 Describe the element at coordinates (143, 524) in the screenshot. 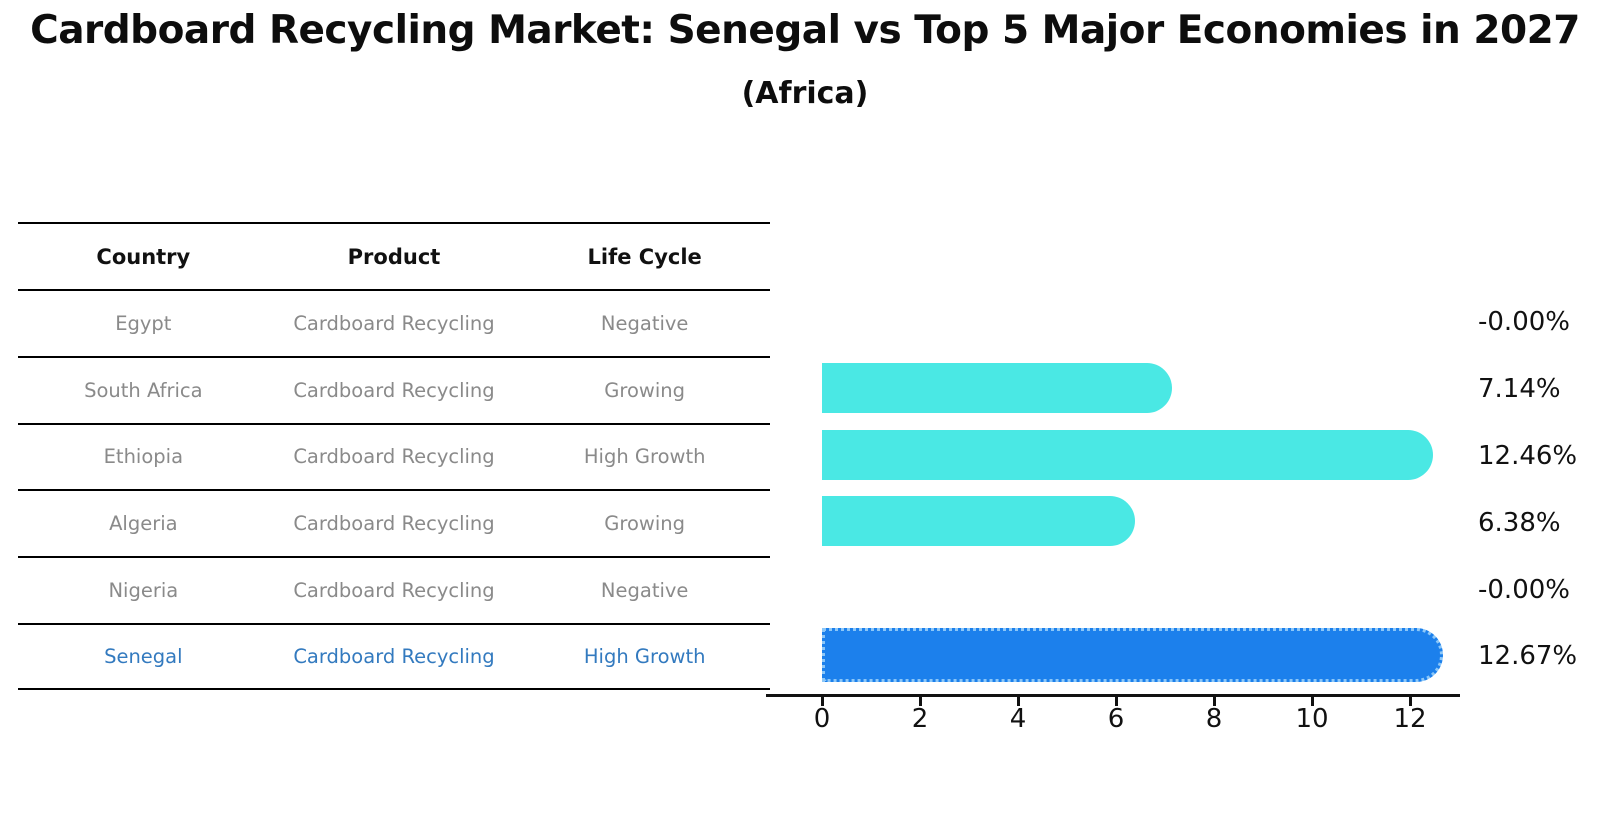

I see `country-cell: Algeria` at that location.